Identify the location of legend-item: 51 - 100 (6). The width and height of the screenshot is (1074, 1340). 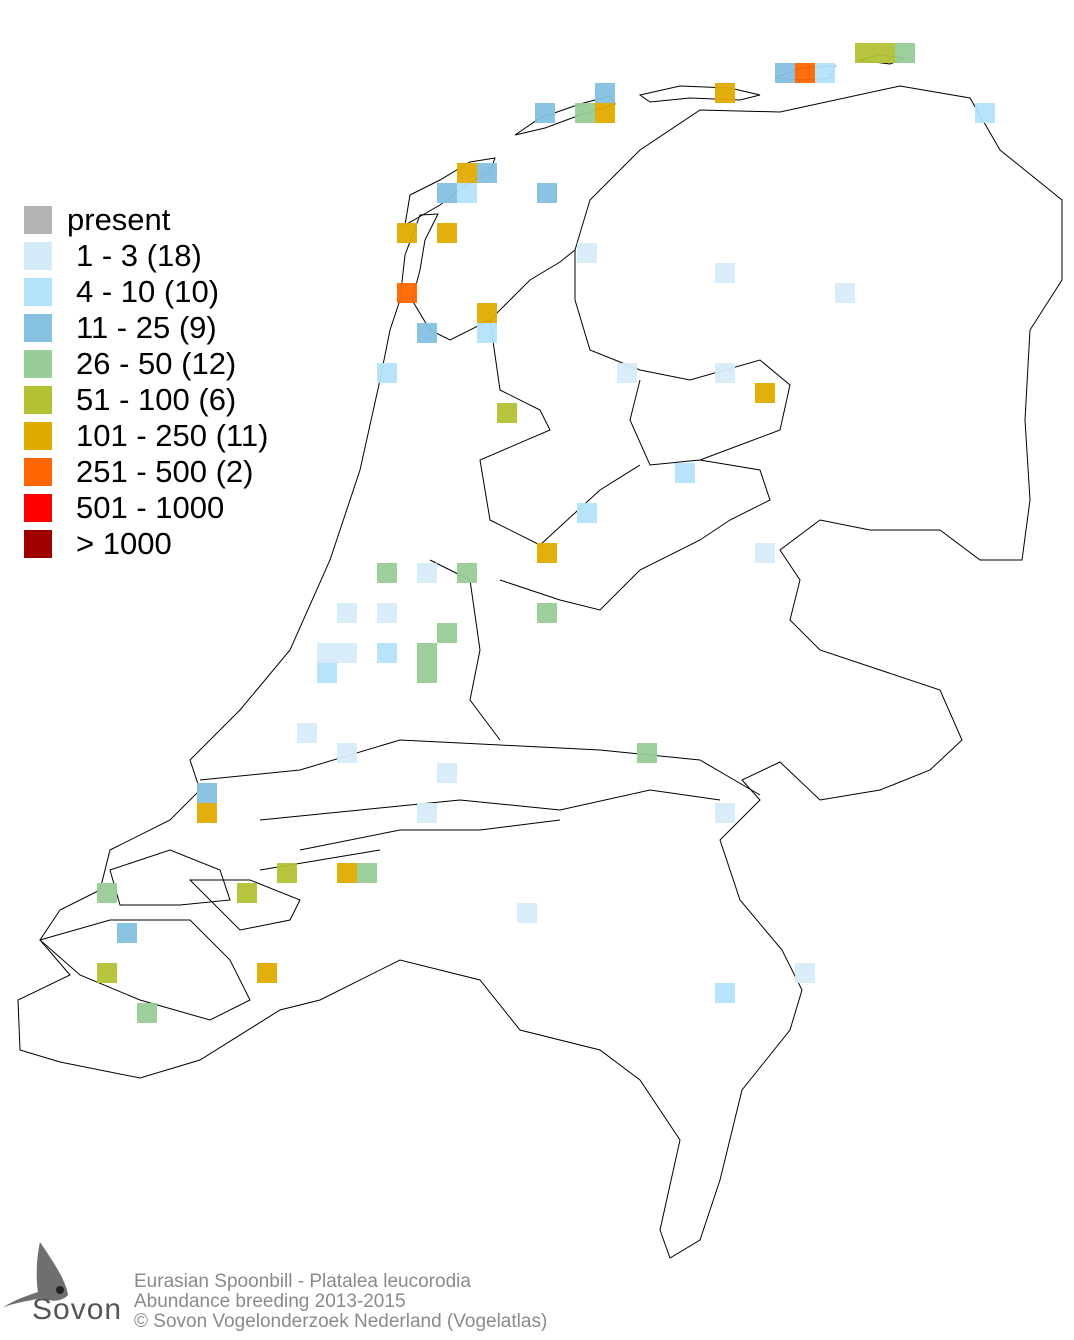
(146, 400).